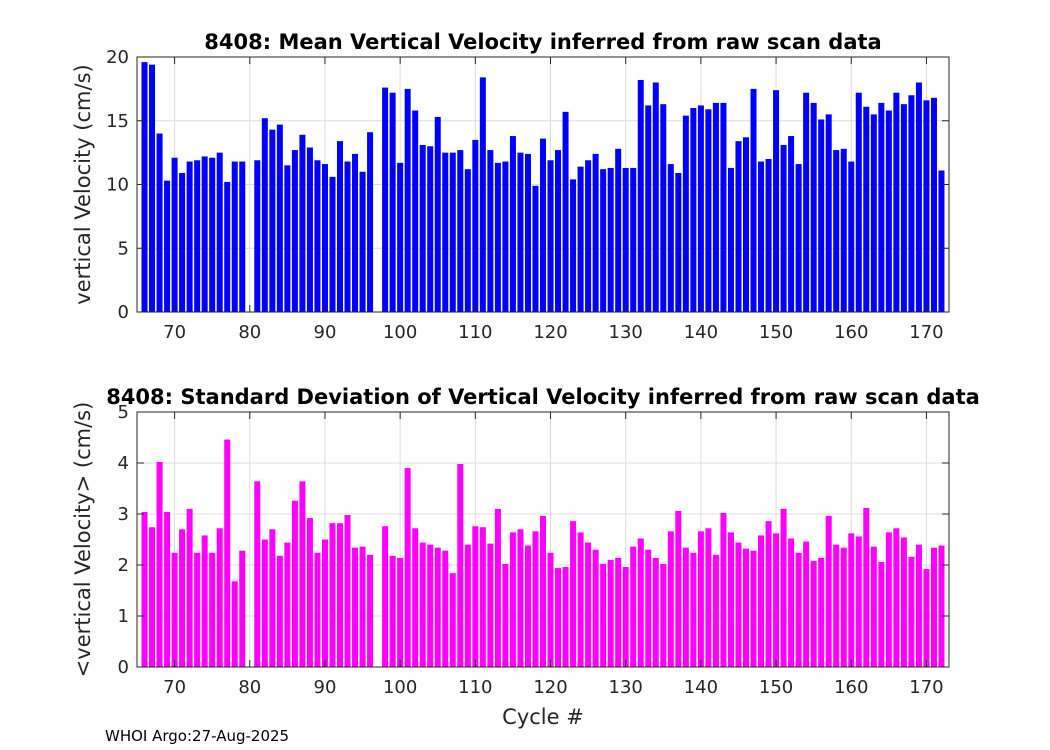  Describe the element at coordinates (123, 667) in the screenshot. I see `y-tick-label: 0` at that location.